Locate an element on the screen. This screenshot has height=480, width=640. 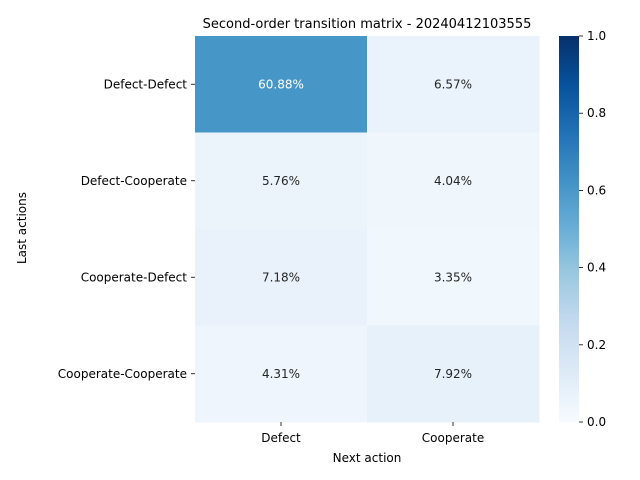
y-tick-label: Cooperate-Cooperate is located at coordinates (122, 374).